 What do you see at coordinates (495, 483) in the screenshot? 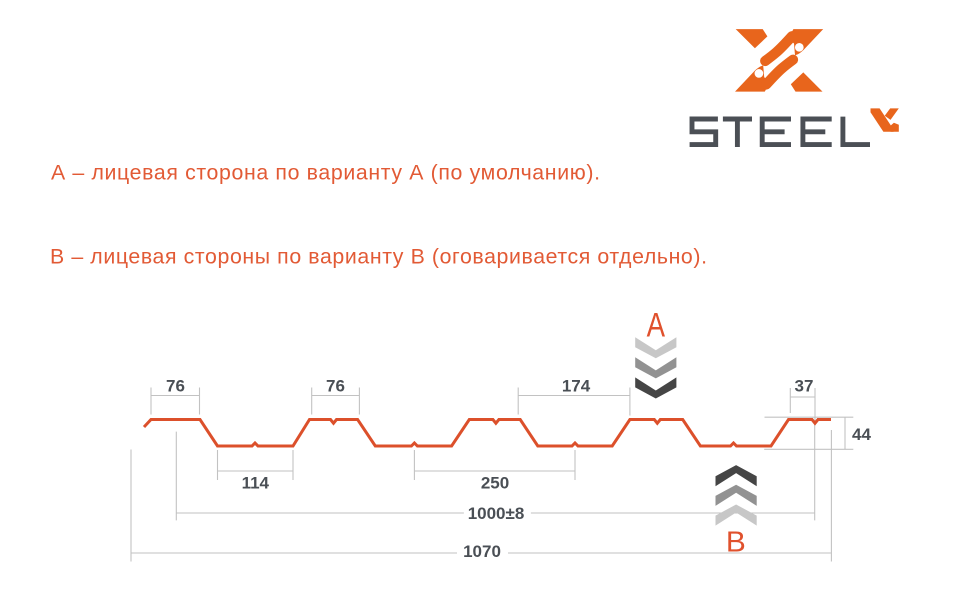
I see `svg-text: 250` at bounding box center [495, 483].